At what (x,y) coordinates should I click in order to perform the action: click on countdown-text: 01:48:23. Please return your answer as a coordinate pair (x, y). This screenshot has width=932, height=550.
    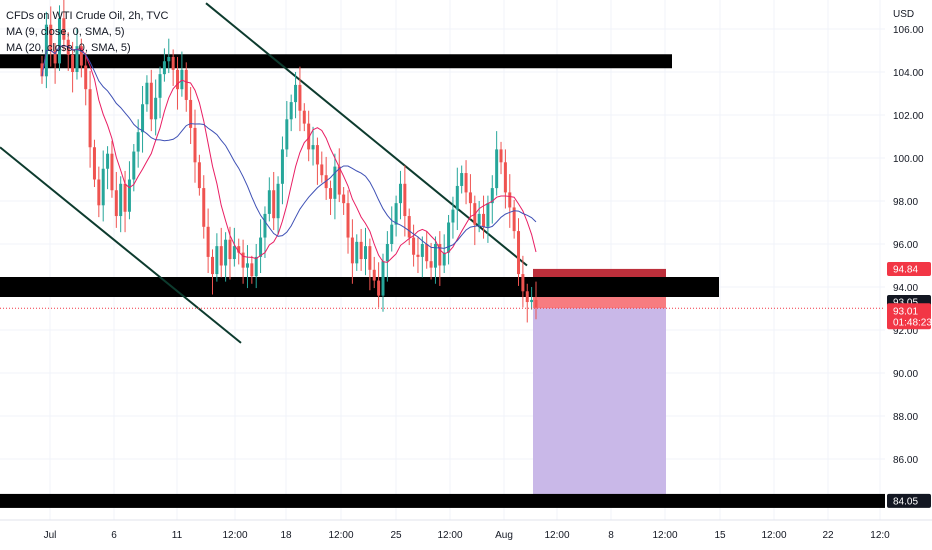
    Looking at the image, I should click on (912, 322).